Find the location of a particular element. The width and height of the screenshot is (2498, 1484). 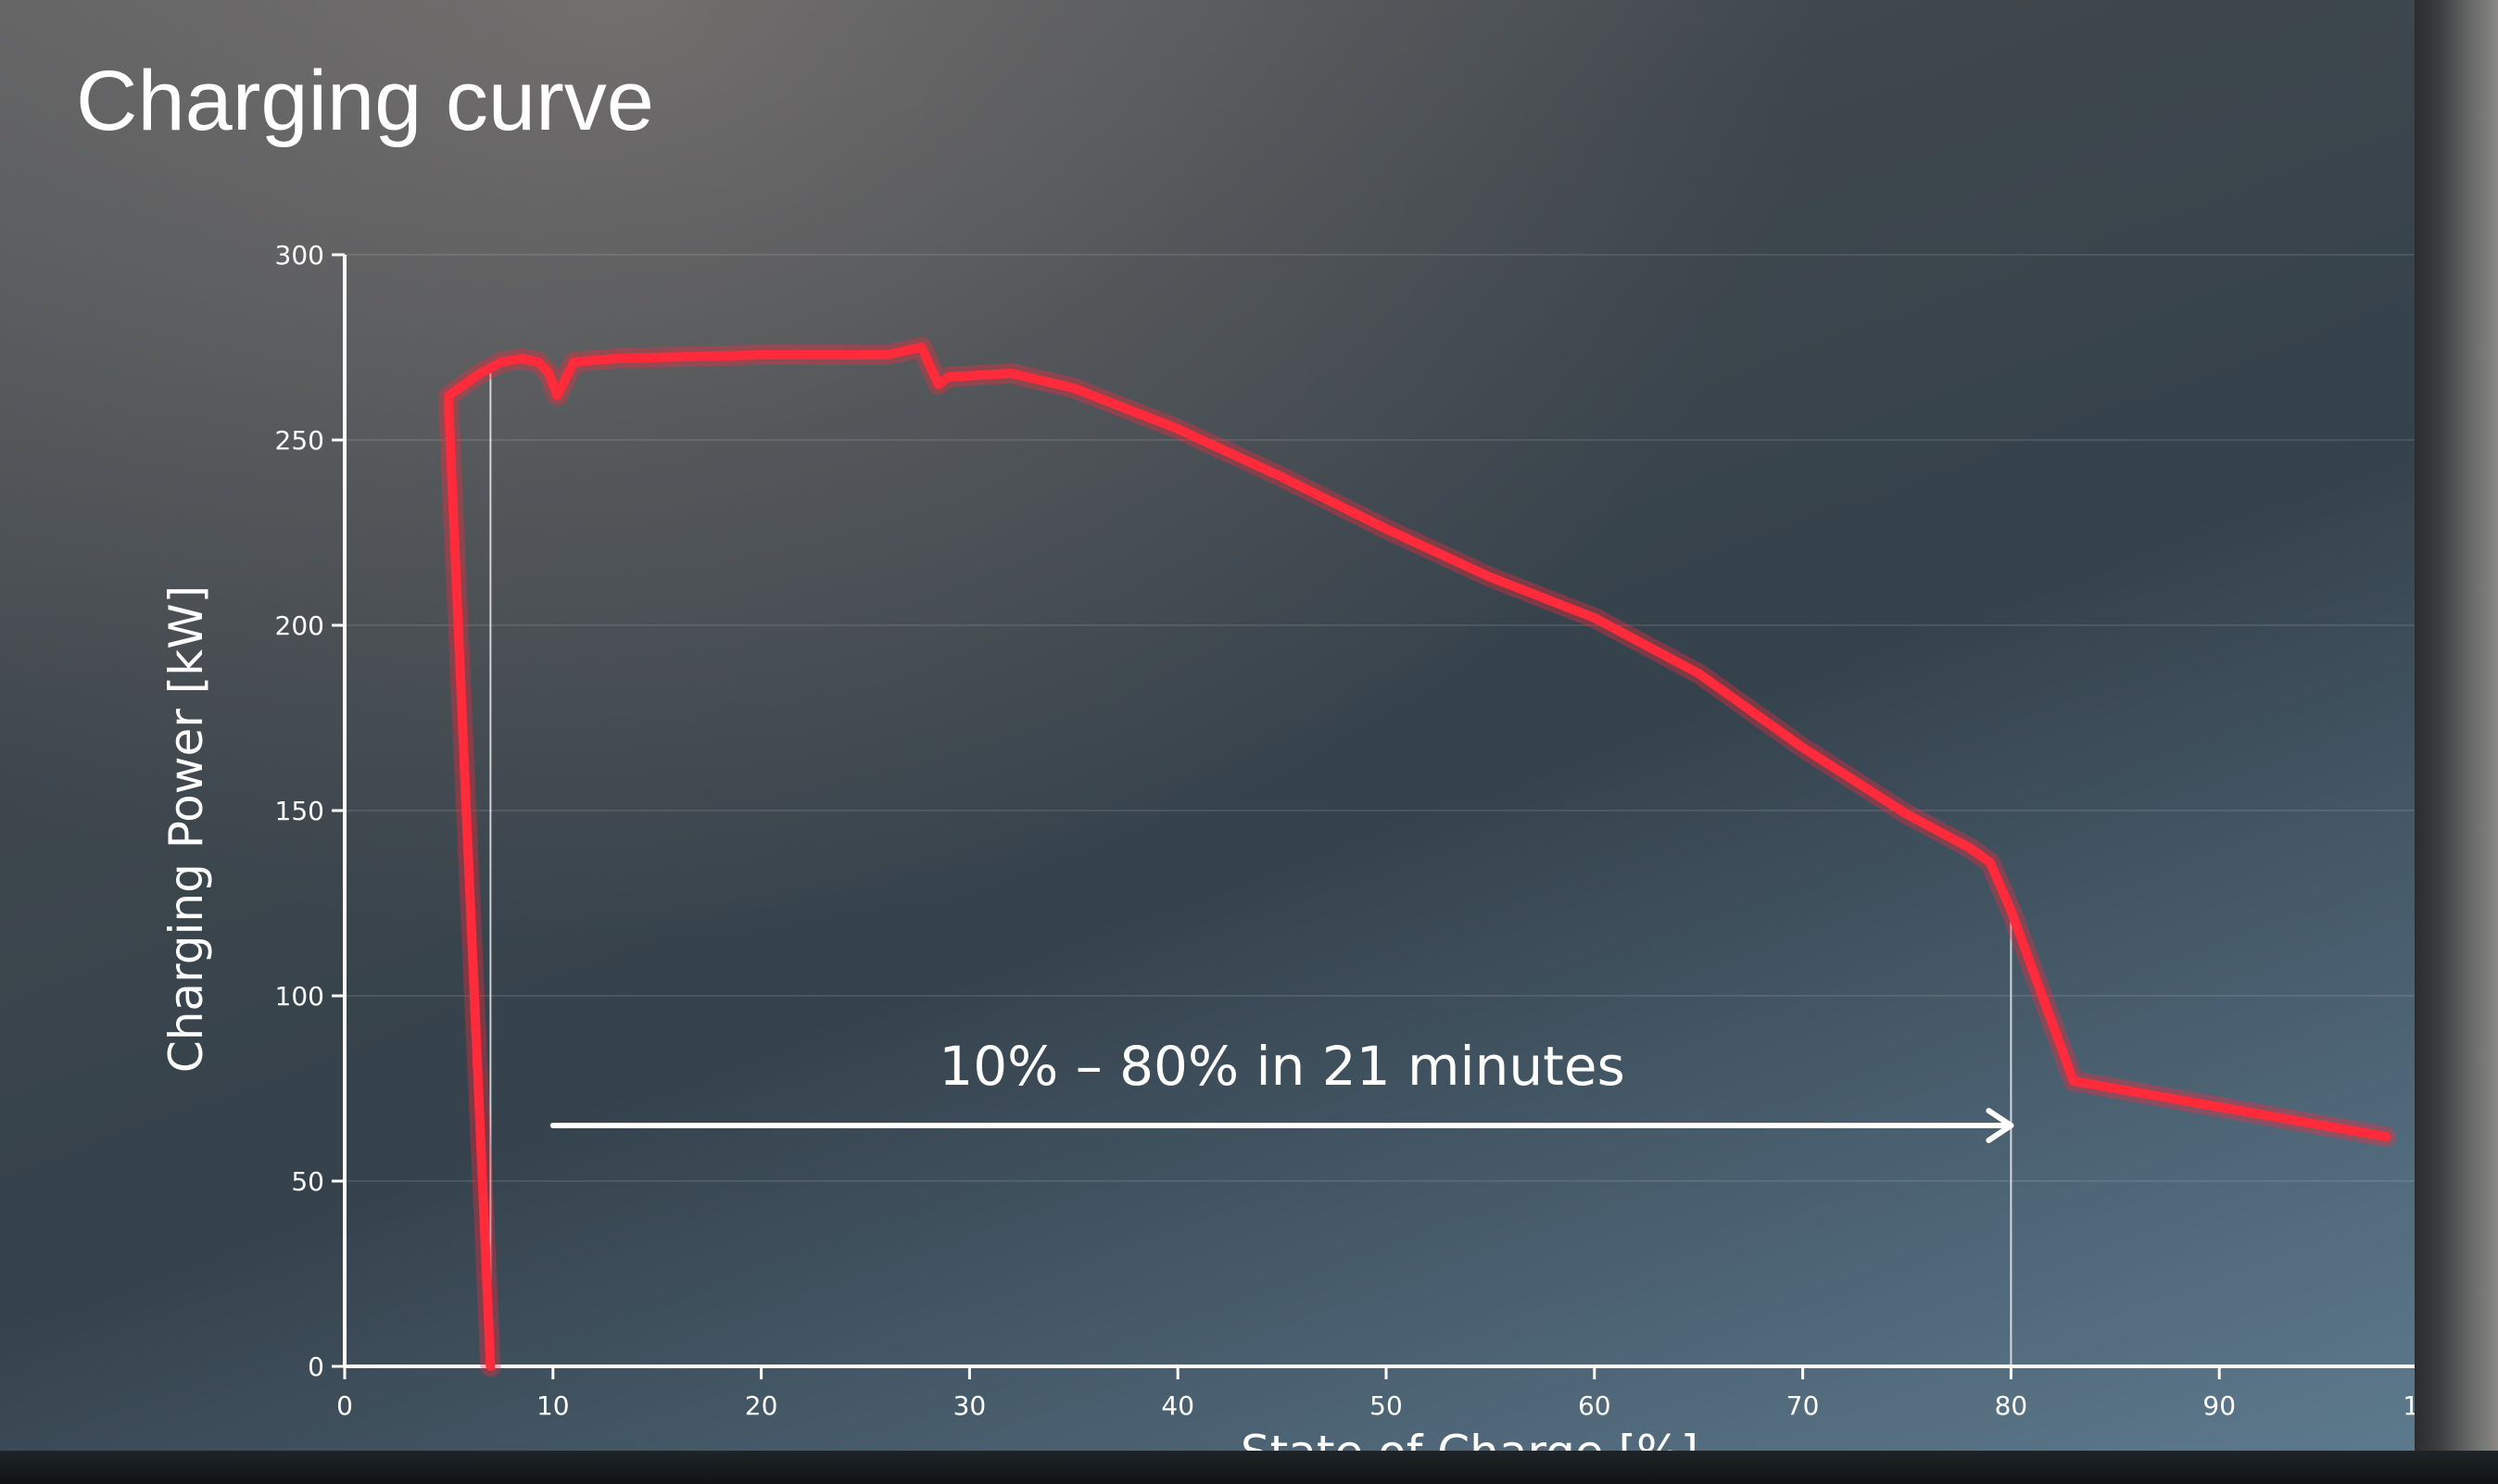

x-tick-label-80: 80 is located at coordinates (2011, 1406).